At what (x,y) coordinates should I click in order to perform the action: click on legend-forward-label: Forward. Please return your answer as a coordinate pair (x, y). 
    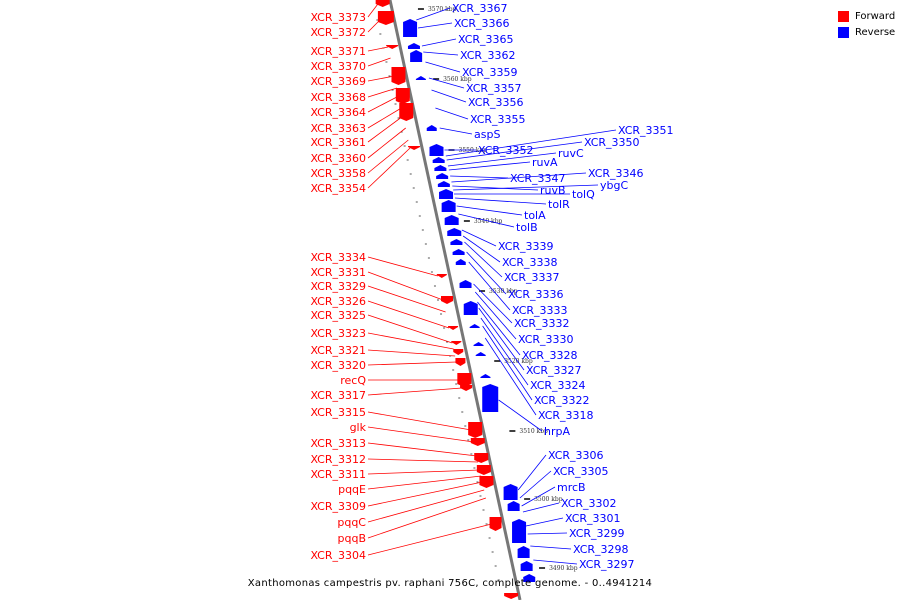
    Looking at the image, I should click on (875, 16).